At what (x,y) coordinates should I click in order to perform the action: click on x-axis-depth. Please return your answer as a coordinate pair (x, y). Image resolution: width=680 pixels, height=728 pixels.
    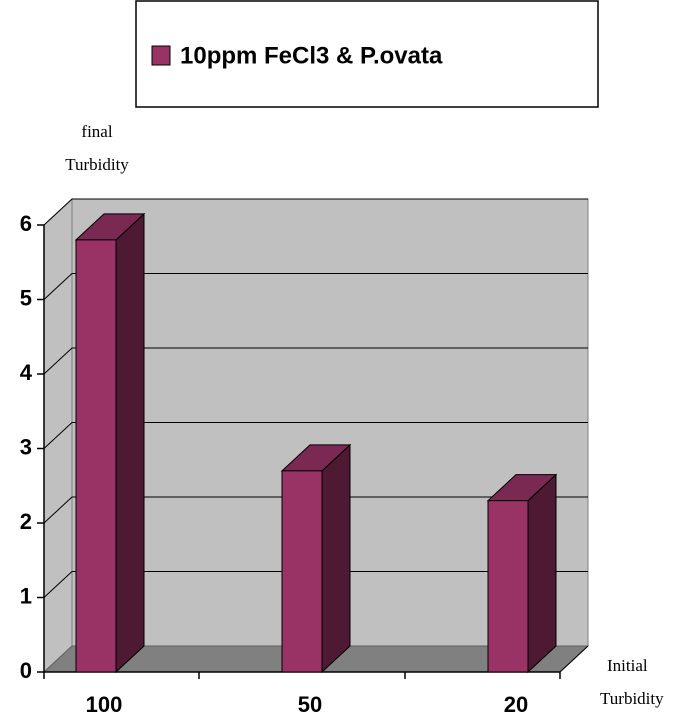
    Looking at the image, I should click on (574, 659).